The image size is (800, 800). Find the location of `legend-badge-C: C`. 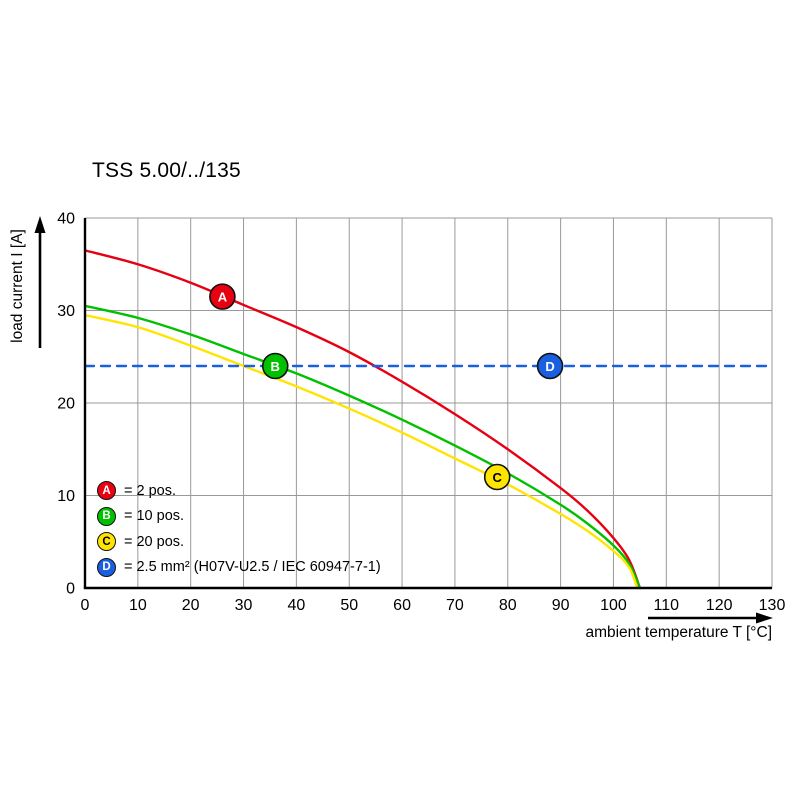

legend-badge-C: C is located at coordinates (106, 542).